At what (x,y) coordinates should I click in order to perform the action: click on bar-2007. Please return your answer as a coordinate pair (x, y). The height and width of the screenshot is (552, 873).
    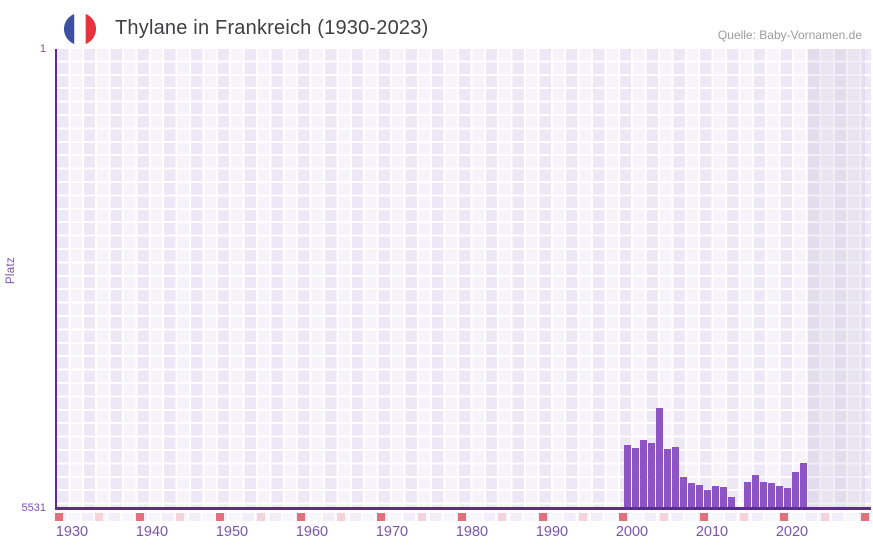
    Looking at the image, I should click on (691, 495).